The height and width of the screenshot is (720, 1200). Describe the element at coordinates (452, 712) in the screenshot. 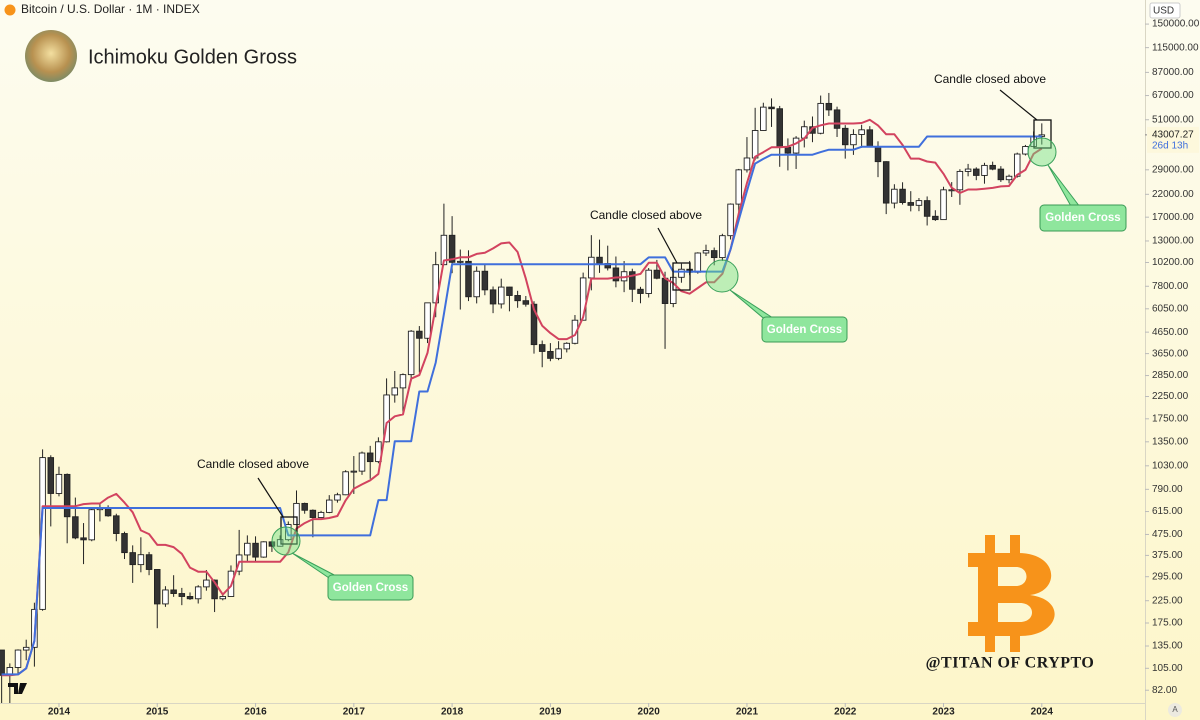

I see `x-tick-label: 2018` at that location.